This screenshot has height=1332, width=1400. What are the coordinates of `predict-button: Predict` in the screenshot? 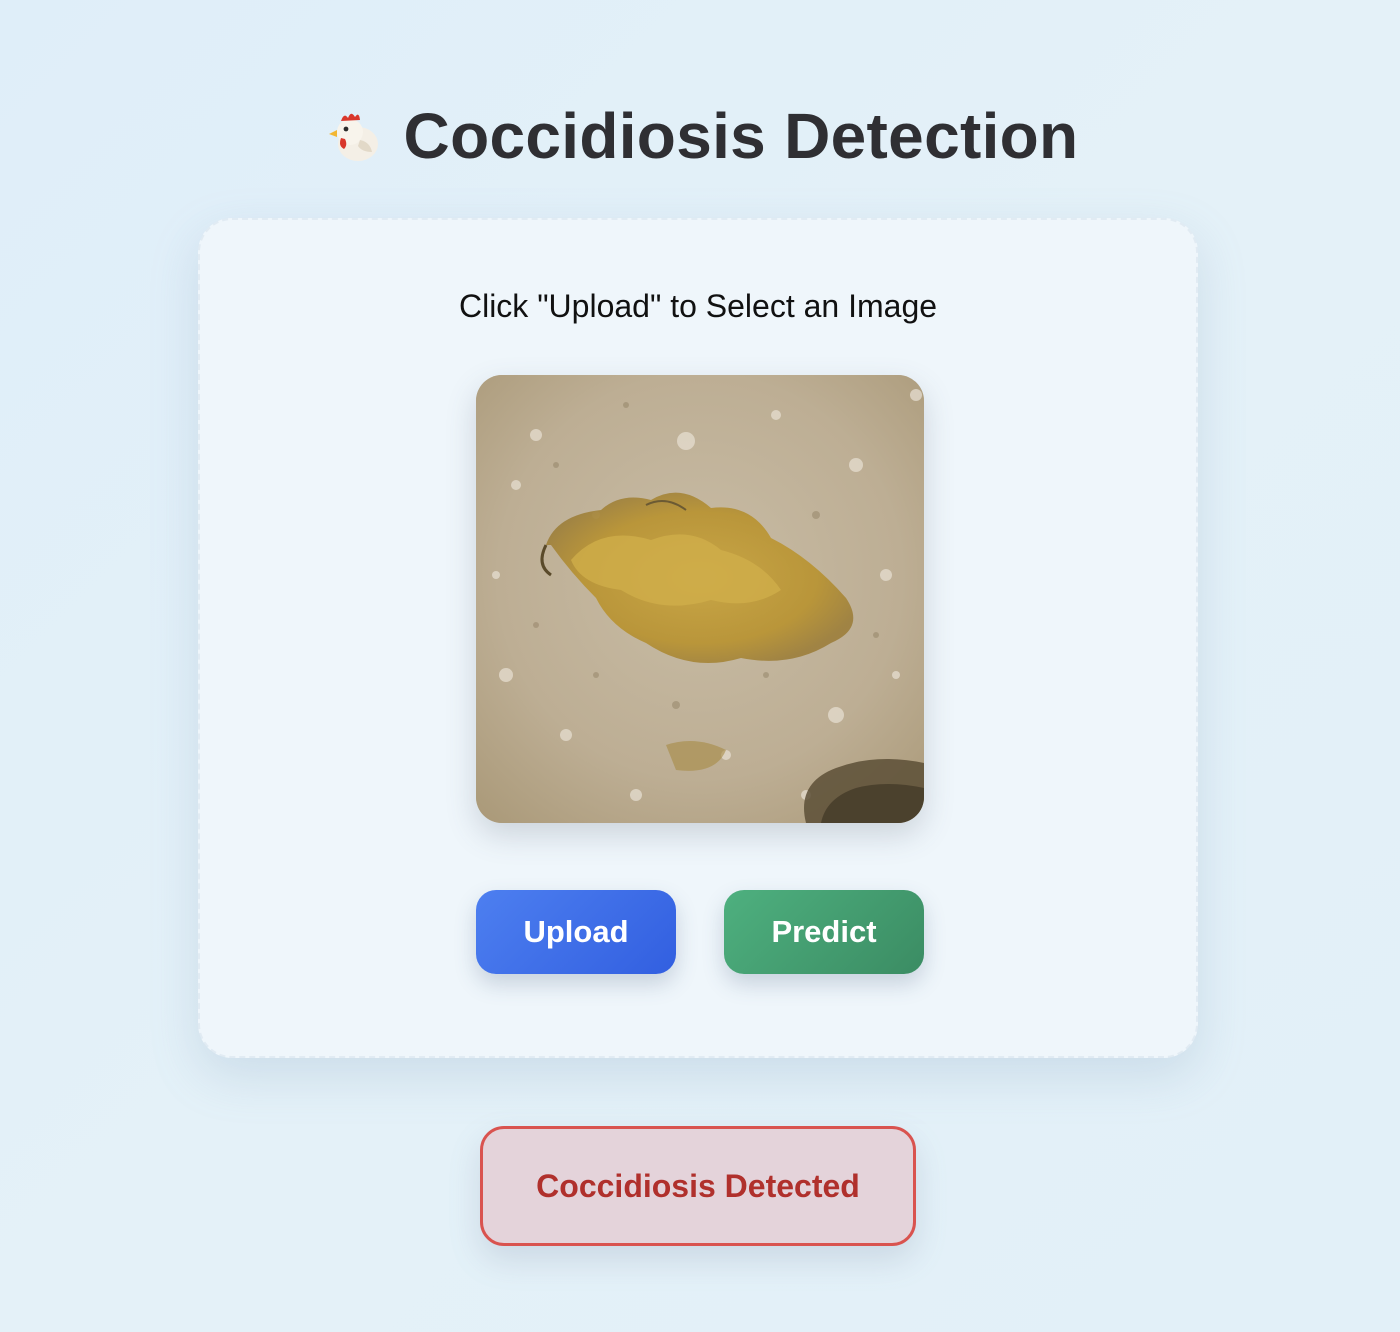 It's located at (824, 932).